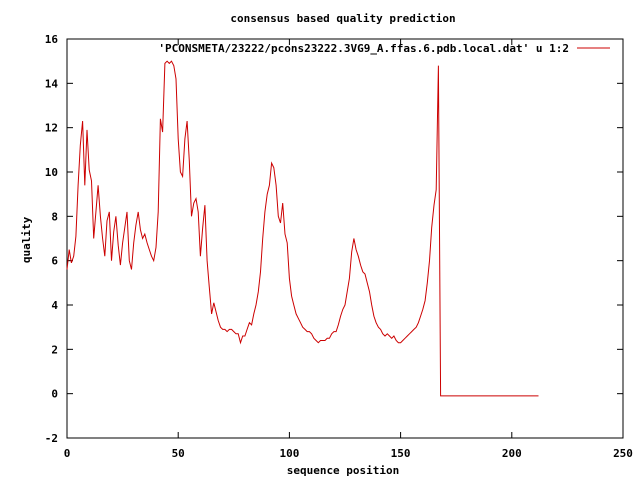  I want to click on y-tick-label: 8, so click(54, 216).